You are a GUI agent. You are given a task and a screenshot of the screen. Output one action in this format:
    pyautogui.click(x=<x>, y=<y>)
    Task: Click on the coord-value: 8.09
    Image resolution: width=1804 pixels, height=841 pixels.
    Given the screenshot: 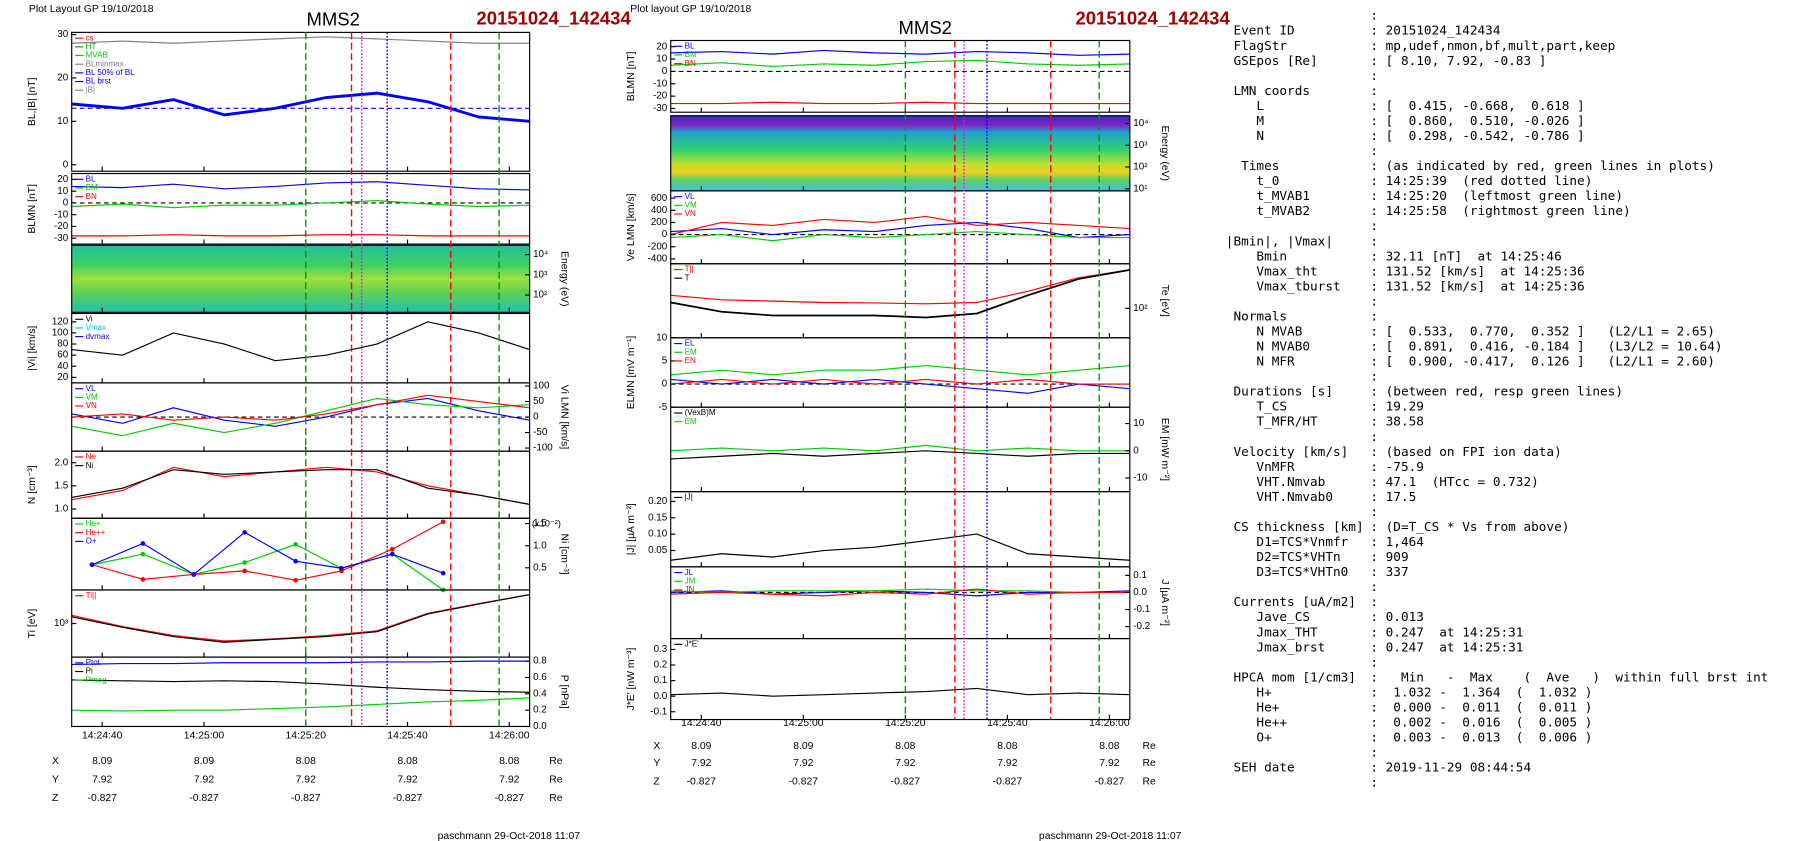 What is the action you would take?
    pyautogui.click(x=102, y=761)
    